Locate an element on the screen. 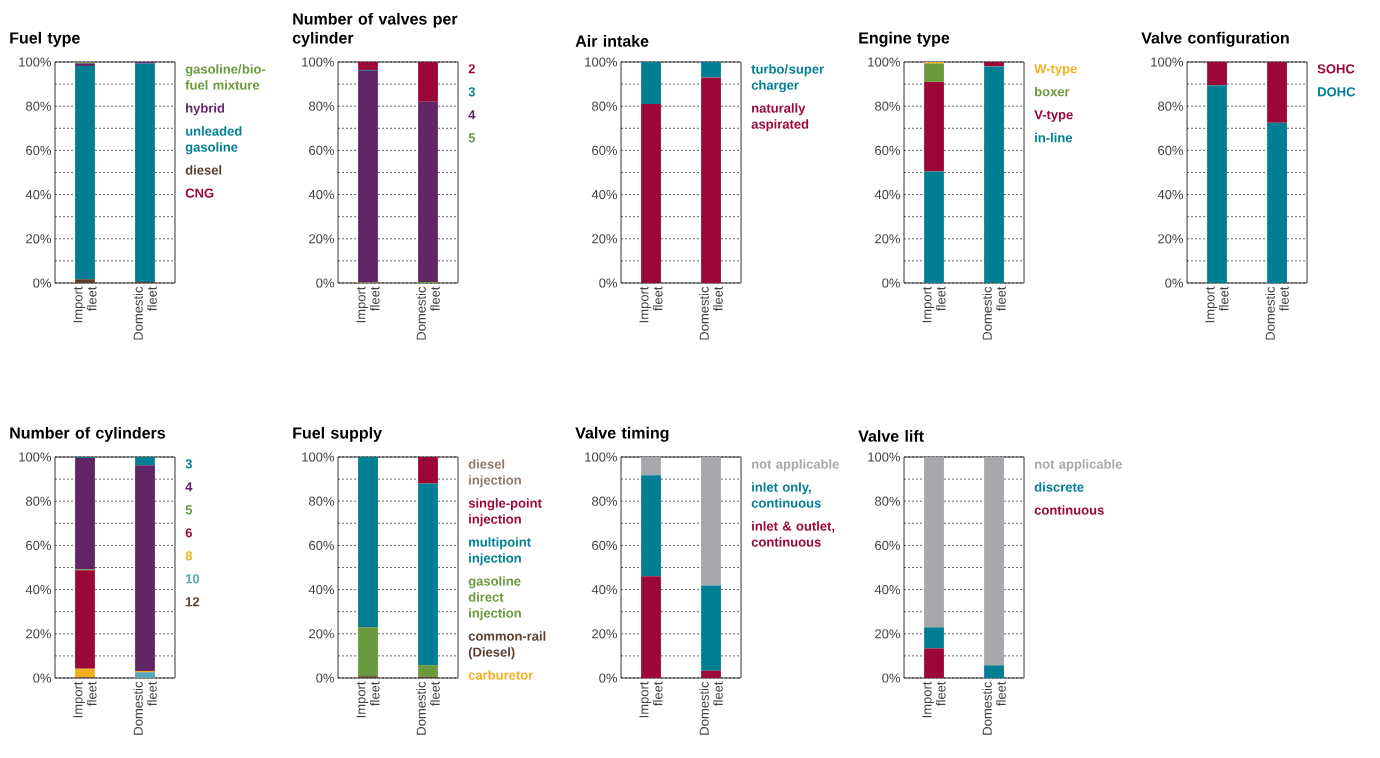  text: 12 is located at coordinates (193, 602).